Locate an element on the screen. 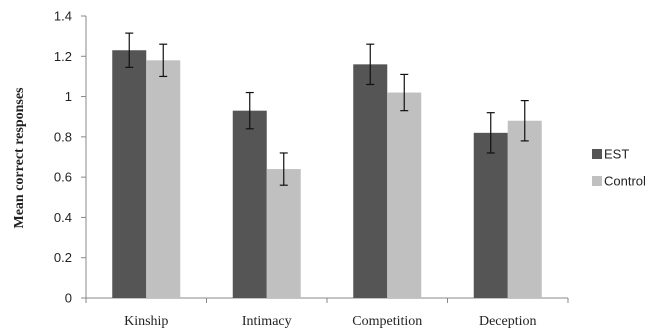 The width and height of the screenshot is (653, 331). bar-est-competition is located at coordinates (370, 181).